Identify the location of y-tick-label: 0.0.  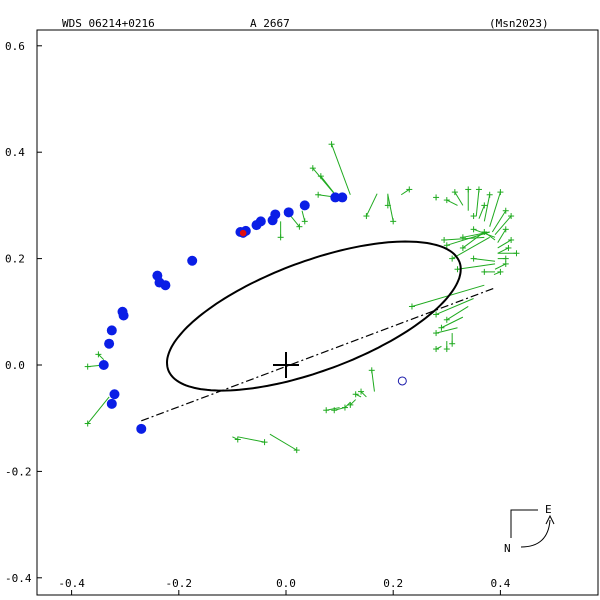
(15, 365).